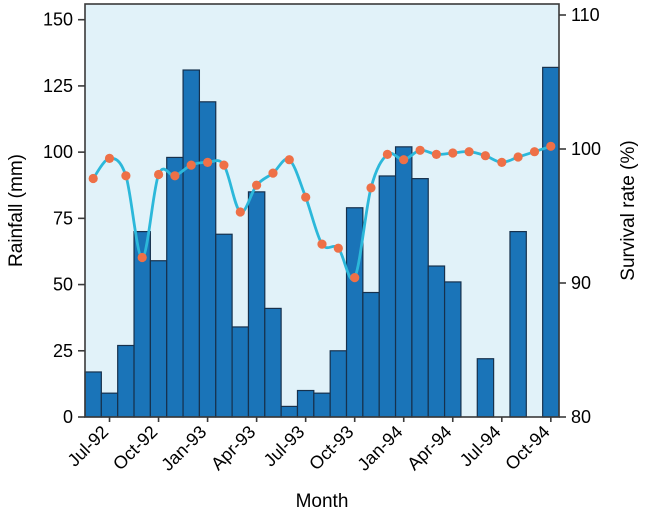 Image resolution: width=651 pixels, height=518 pixels. I want to click on y-axis-left-tick-label: 100, so click(58, 152).